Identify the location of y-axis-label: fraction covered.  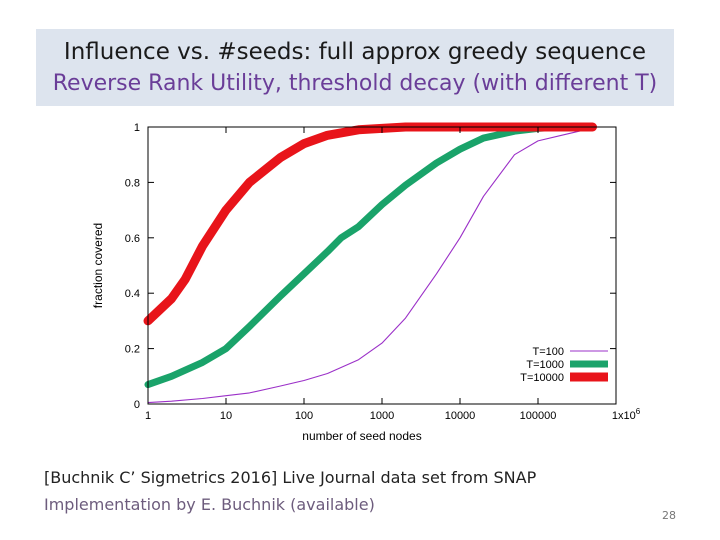
(98, 265).